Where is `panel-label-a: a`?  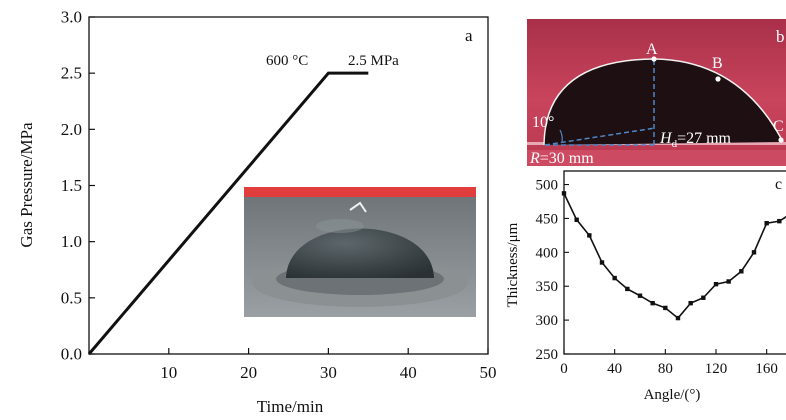 panel-label-a: a is located at coordinates (469, 35).